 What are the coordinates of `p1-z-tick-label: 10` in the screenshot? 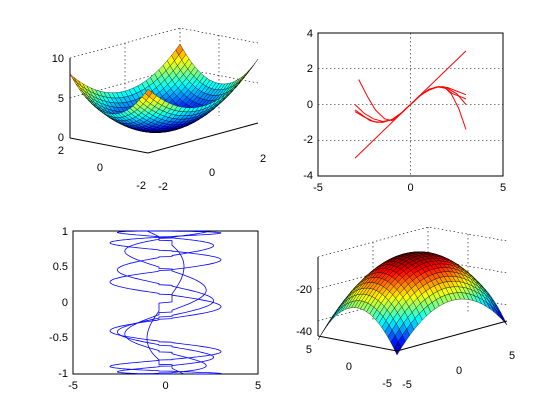 It's located at (58, 59).